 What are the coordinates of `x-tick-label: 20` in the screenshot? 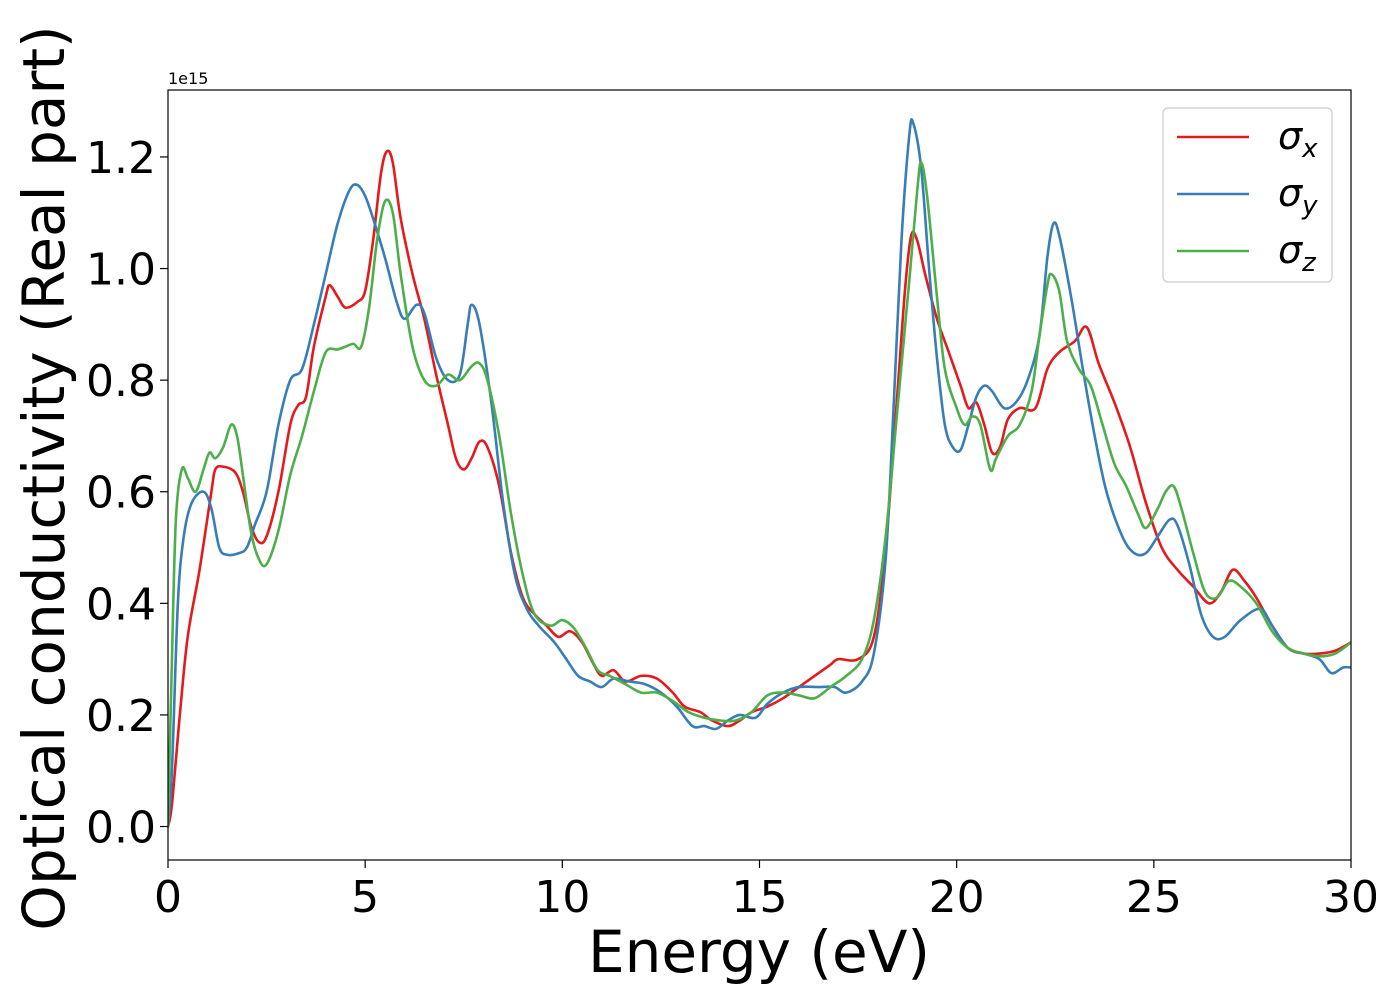 It's located at (957, 897).